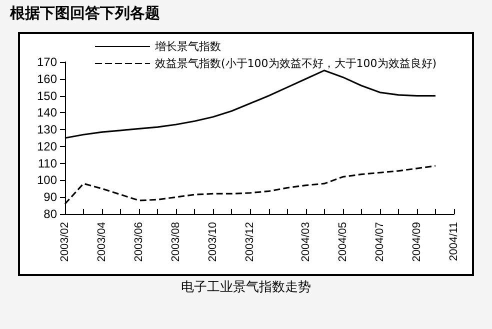  I want to click on y-tick-label: 140, so click(47, 113).